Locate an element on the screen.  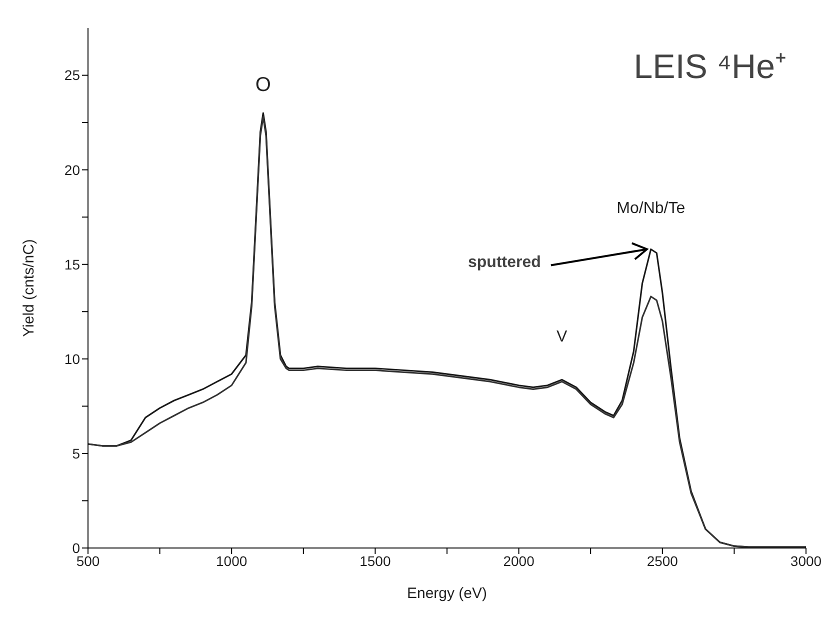
x-axis-title: Energy (eV) is located at coordinates (447, 593).